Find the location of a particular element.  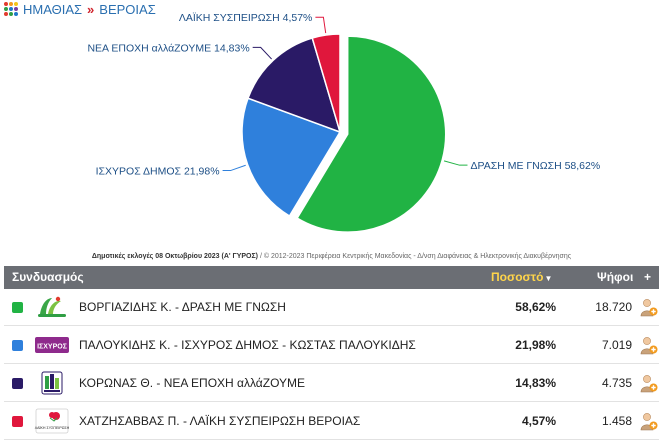

coalition-percentage: 58,62% is located at coordinates (535, 307).